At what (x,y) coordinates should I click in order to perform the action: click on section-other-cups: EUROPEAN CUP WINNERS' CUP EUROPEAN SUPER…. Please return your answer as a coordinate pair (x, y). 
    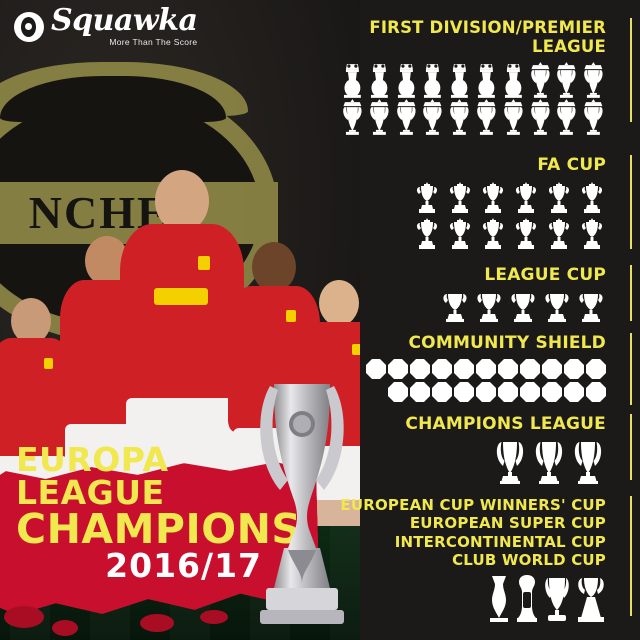
    Looking at the image, I should click on (490, 553).